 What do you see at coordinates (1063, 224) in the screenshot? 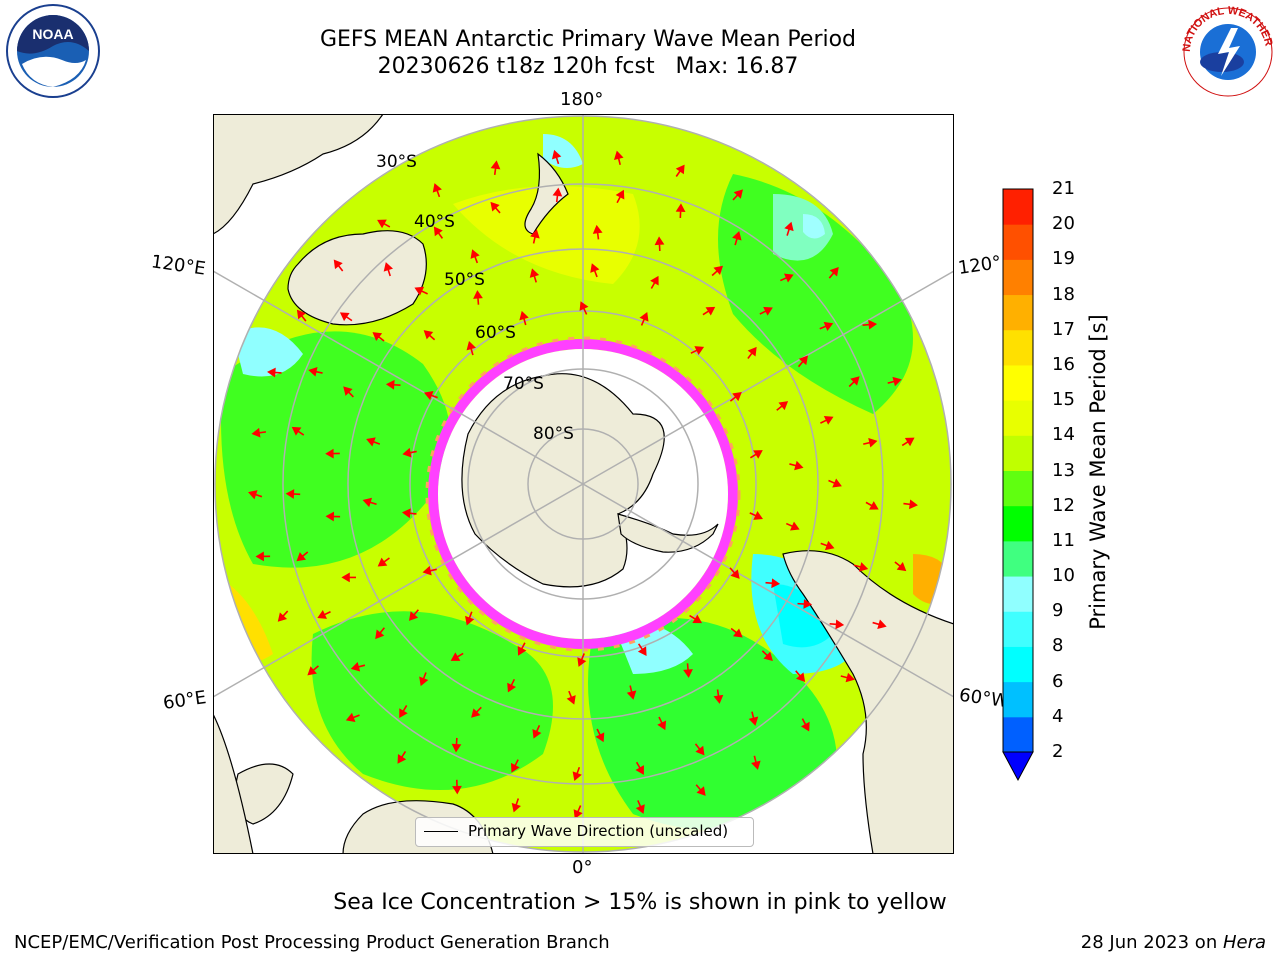
I see `colorbar-tick-label: 20` at bounding box center [1063, 224].